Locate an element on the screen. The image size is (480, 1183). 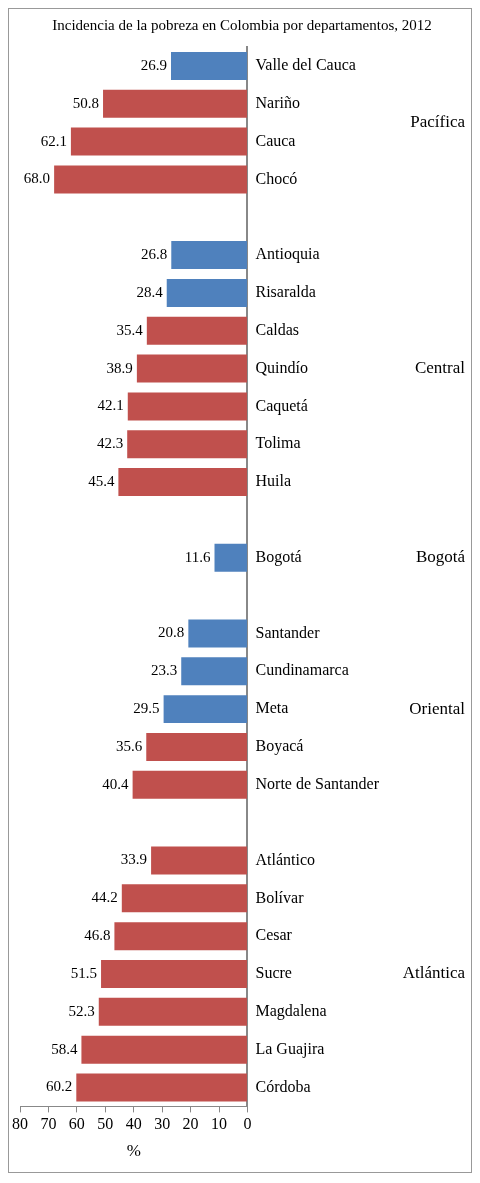
data-label: 20.8 is located at coordinates (171, 632).